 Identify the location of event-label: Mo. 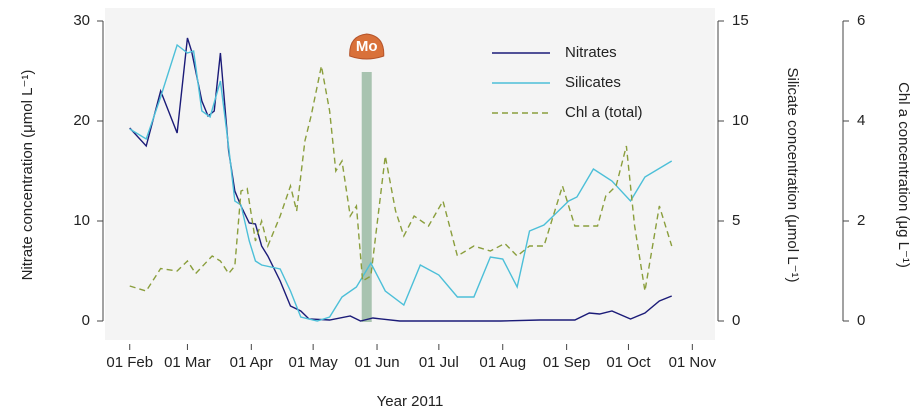
(367, 46).